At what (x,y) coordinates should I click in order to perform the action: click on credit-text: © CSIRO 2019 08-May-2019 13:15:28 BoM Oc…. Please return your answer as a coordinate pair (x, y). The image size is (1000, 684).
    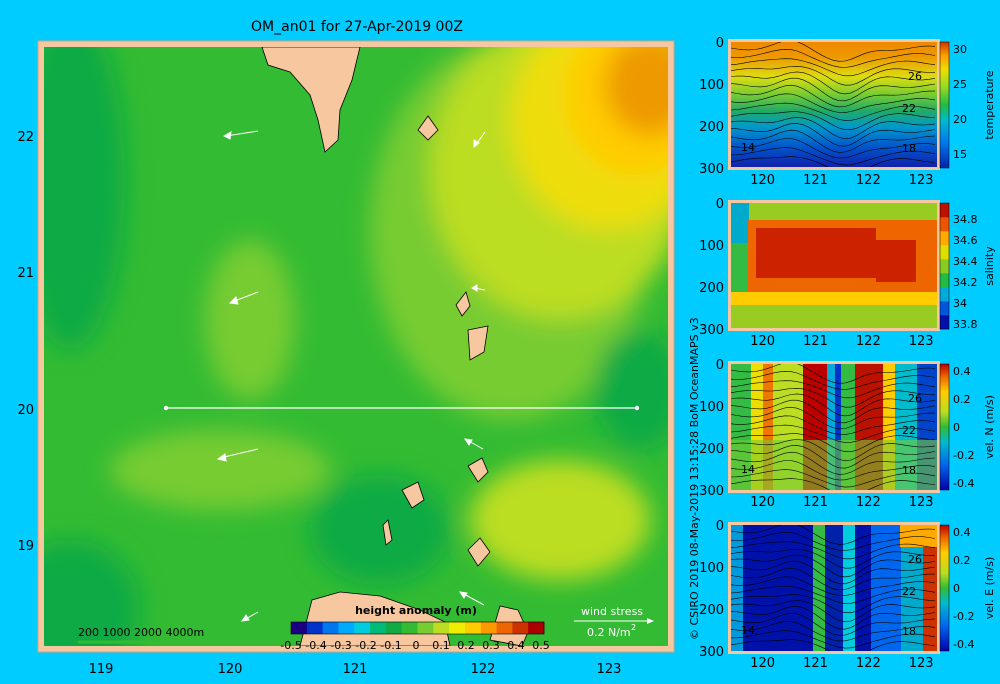
    Looking at the image, I should click on (694, 478).